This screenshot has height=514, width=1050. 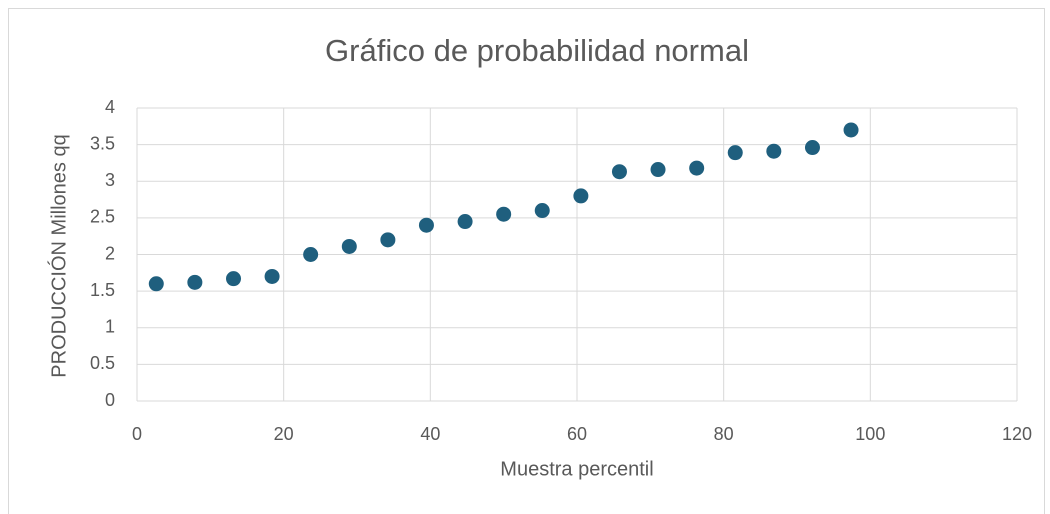 What do you see at coordinates (284, 434) in the screenshot?
I see `x-tick-label: 20` at bounding box center [284, 434].